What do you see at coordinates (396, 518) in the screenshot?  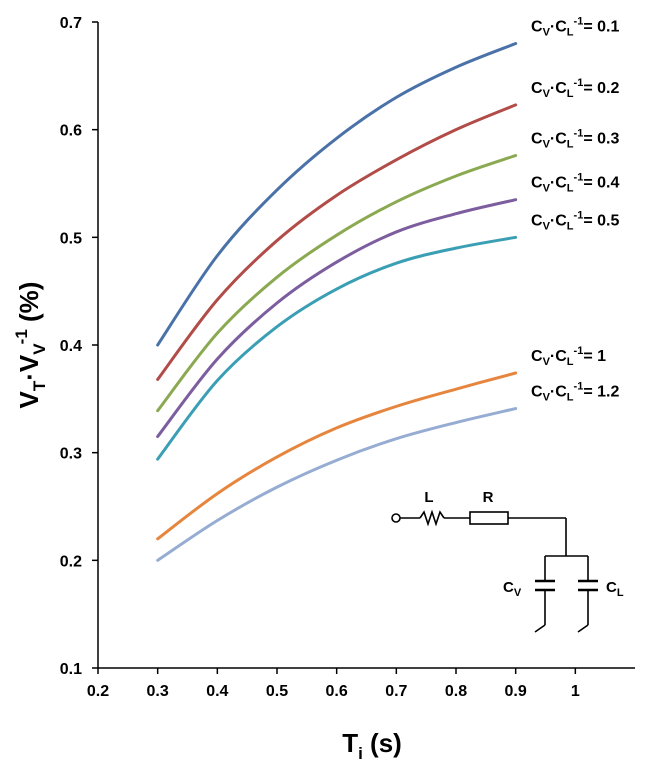 I see `terminal-node` at bounding box center [396, 518].